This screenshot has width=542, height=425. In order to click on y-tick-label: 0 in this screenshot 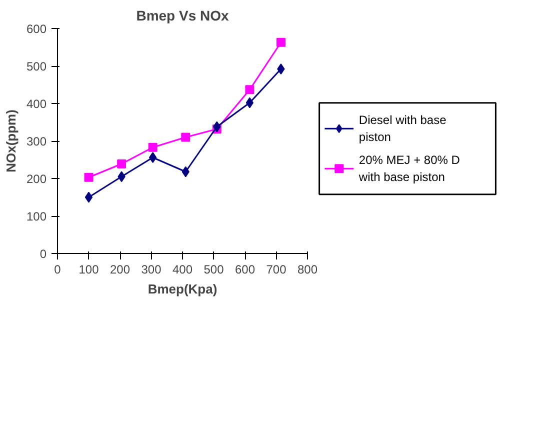, I will do `click(43, 254)`.